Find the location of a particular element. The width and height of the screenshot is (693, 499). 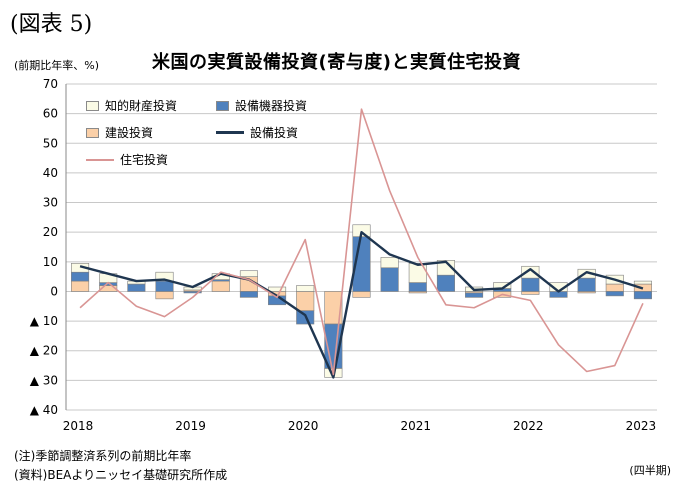

y-tick-label: 10 is located at coordinates (50, 262).